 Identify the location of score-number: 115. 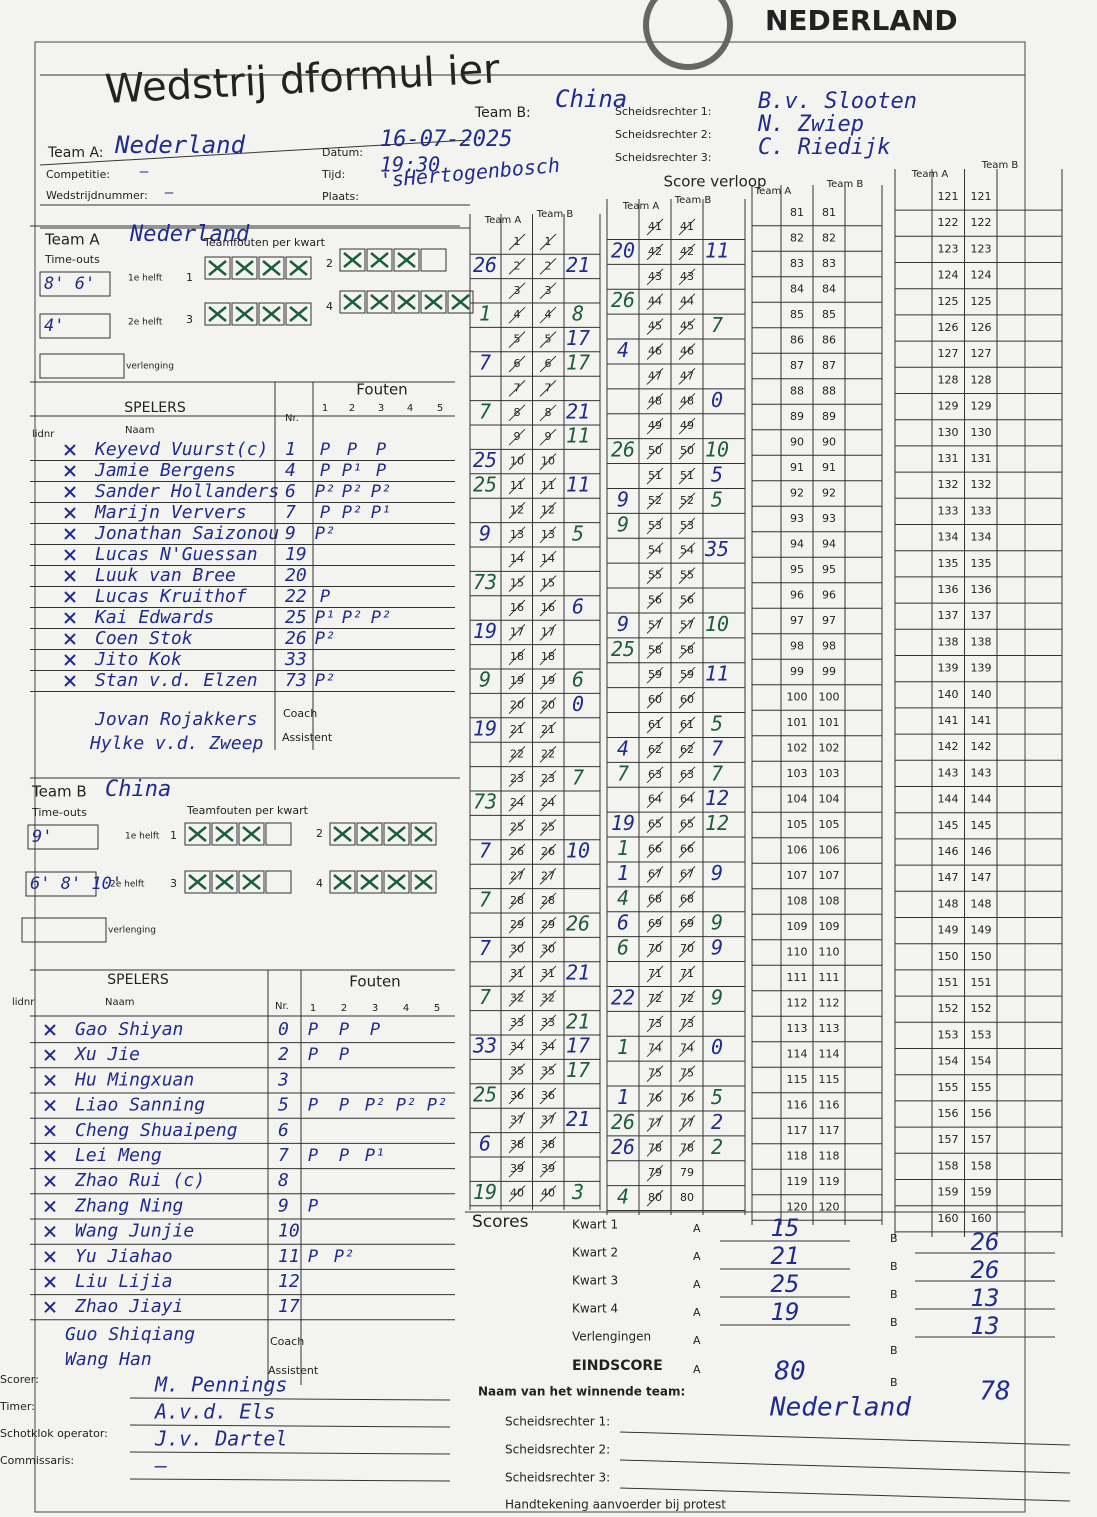
(829, 1079).